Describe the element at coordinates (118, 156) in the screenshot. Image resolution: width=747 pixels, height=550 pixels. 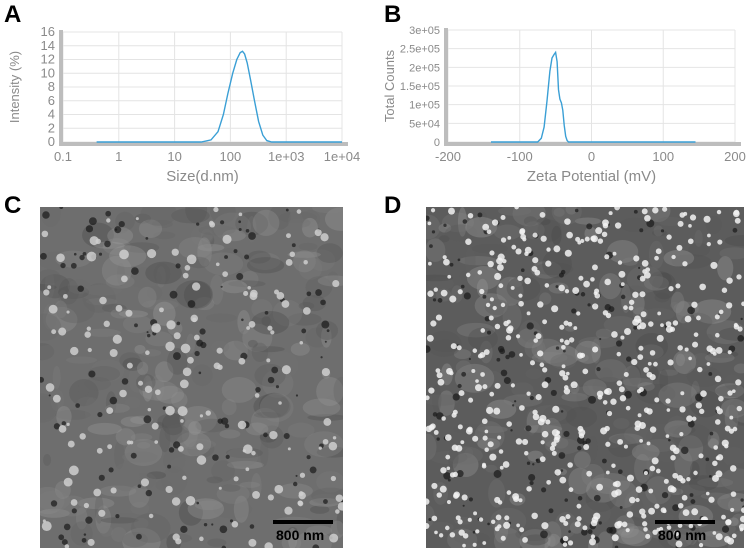
I see `size-x-tick-label: 1` at that location.